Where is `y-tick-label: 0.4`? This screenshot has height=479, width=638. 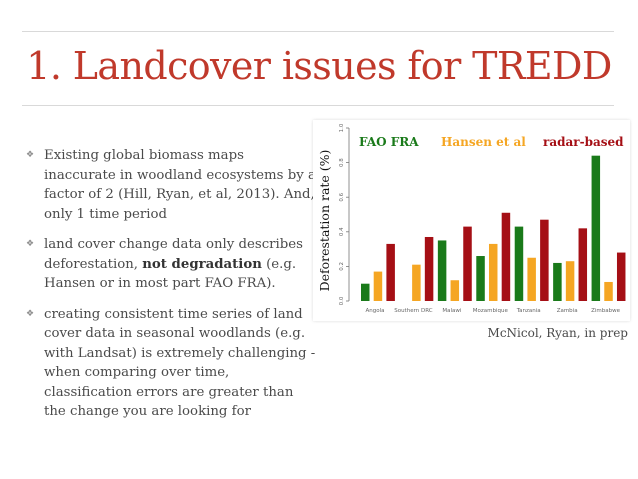 y-tick-label: 0.4 is located at coordinates (342, 231).